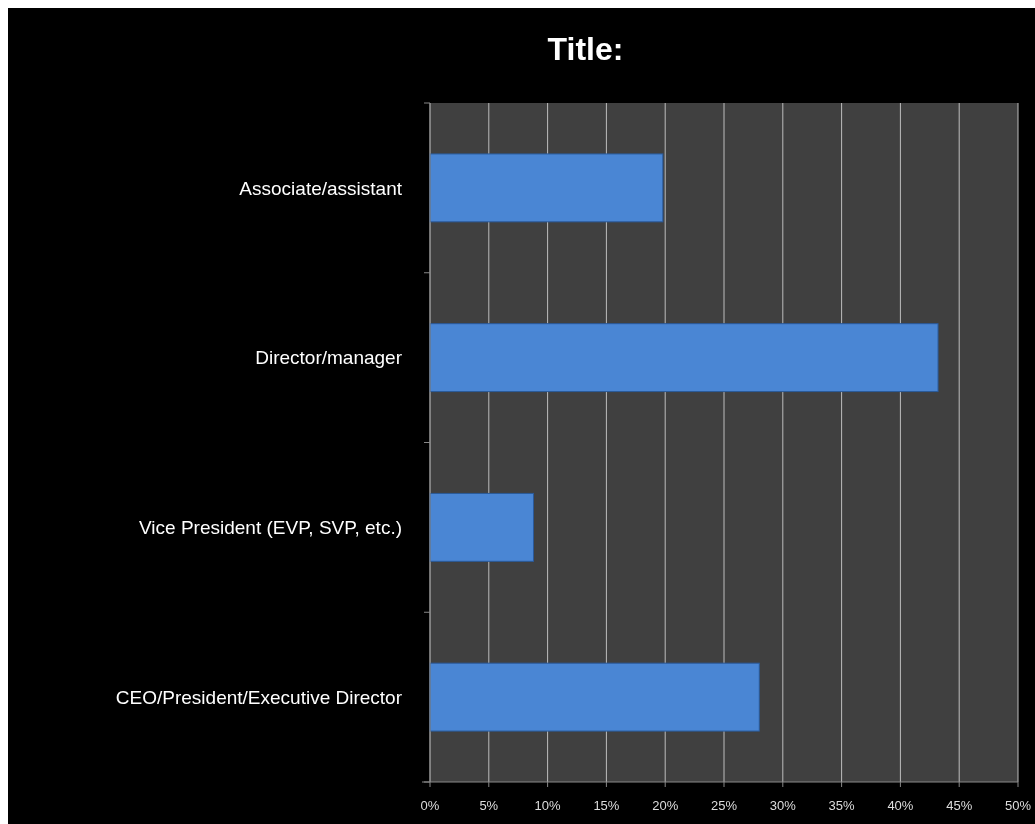 The width and height of the screenshot is (1035, 824). I want to click on x-tick-label: 20%, so click(665, 805).